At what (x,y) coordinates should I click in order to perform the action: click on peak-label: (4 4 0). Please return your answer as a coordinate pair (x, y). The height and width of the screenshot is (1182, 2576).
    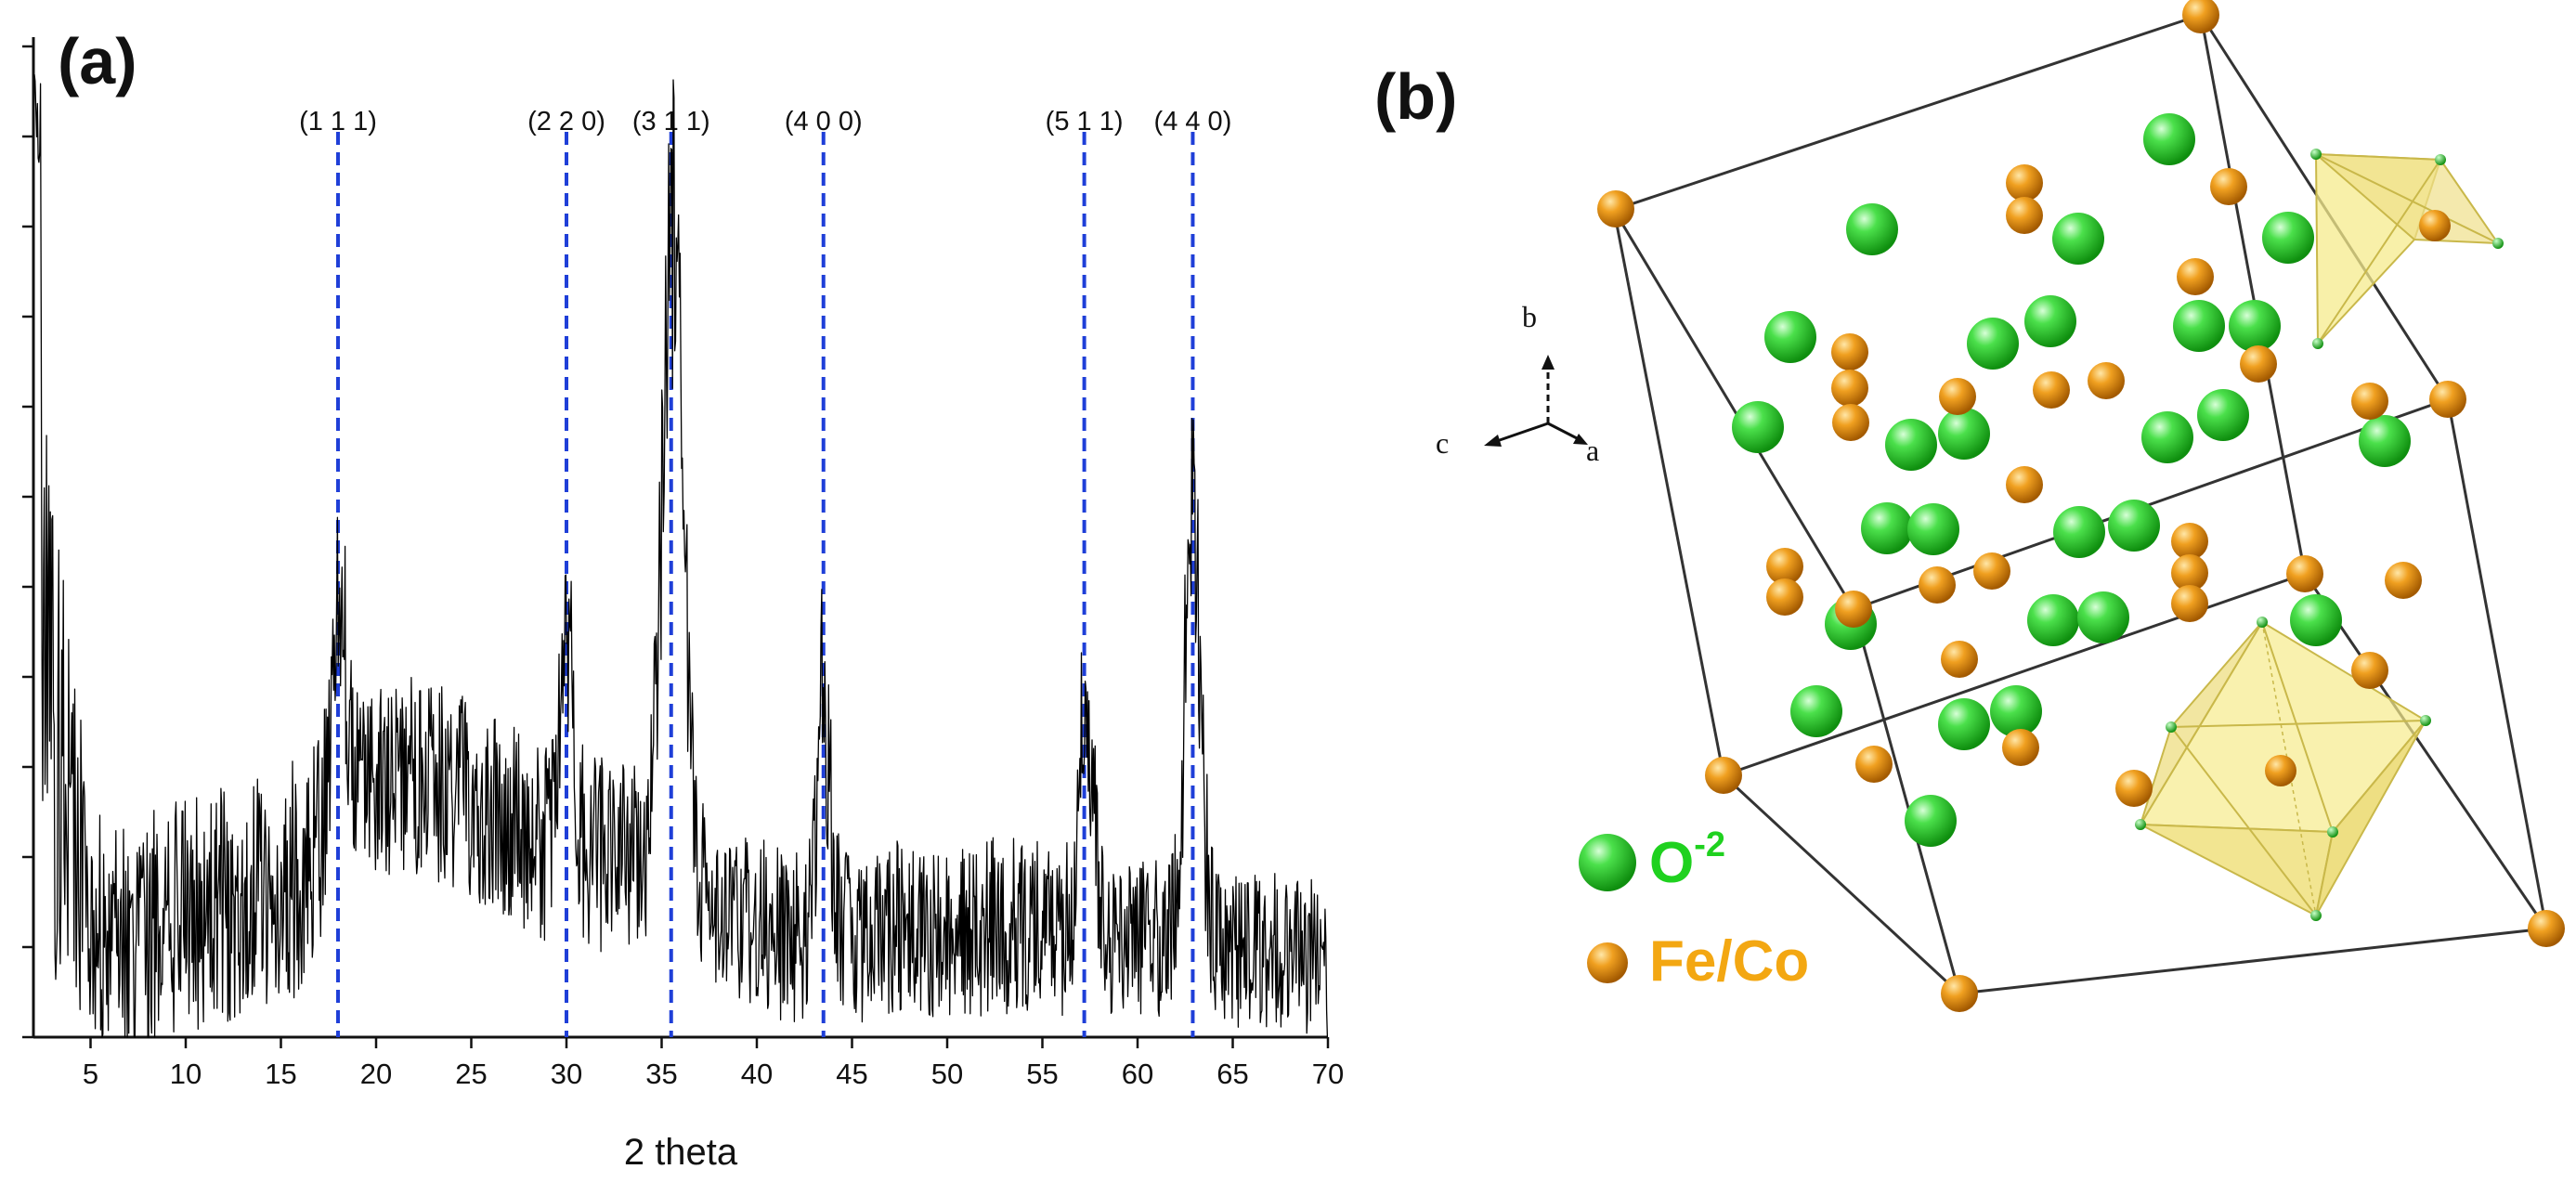
    Looking at the image, I should click on (1193, 121).